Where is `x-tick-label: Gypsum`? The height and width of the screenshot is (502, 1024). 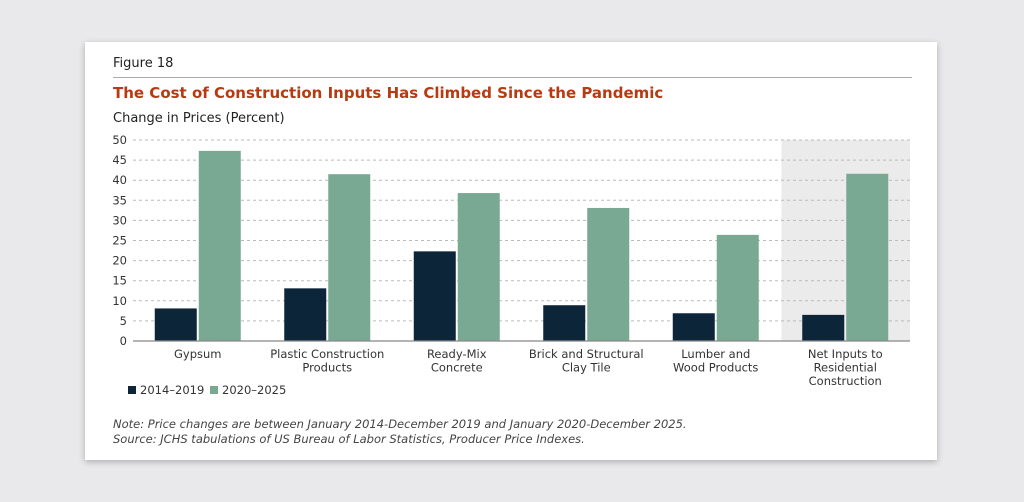
x-tick-label: Gypsum is located at coordinates (198, 354).